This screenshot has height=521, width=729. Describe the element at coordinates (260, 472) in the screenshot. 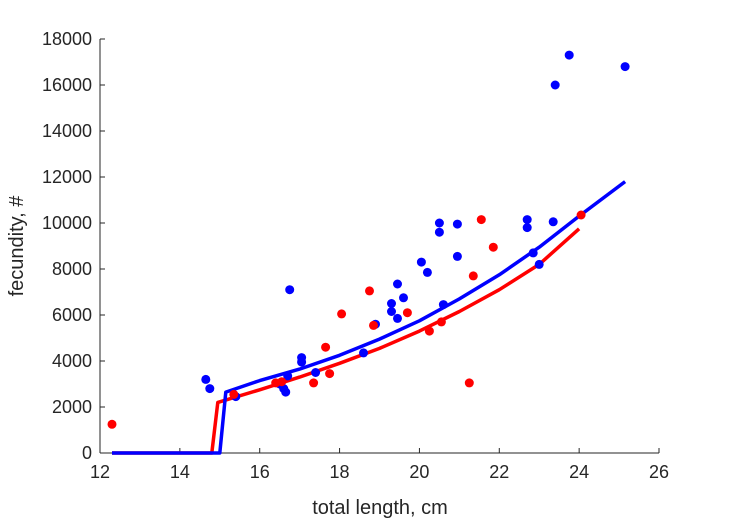

I see `x-tick-label: 16` at that location.